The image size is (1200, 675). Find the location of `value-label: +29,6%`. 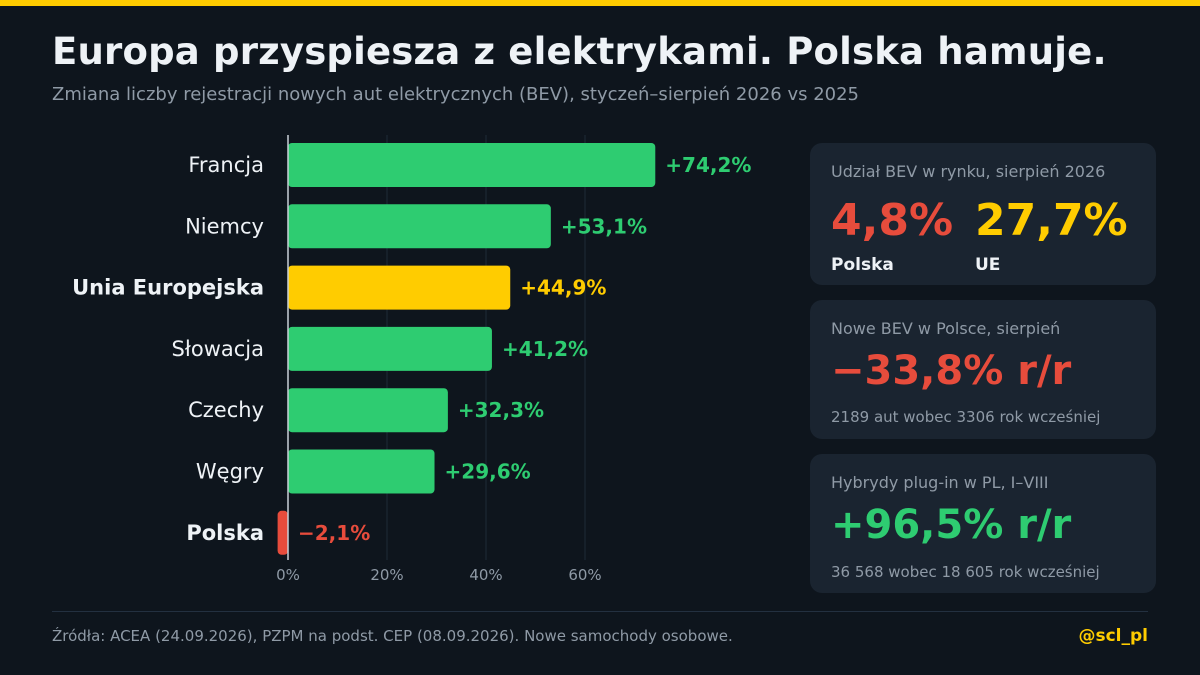

value-label: +29,6% is located at coordinates (488, 472).